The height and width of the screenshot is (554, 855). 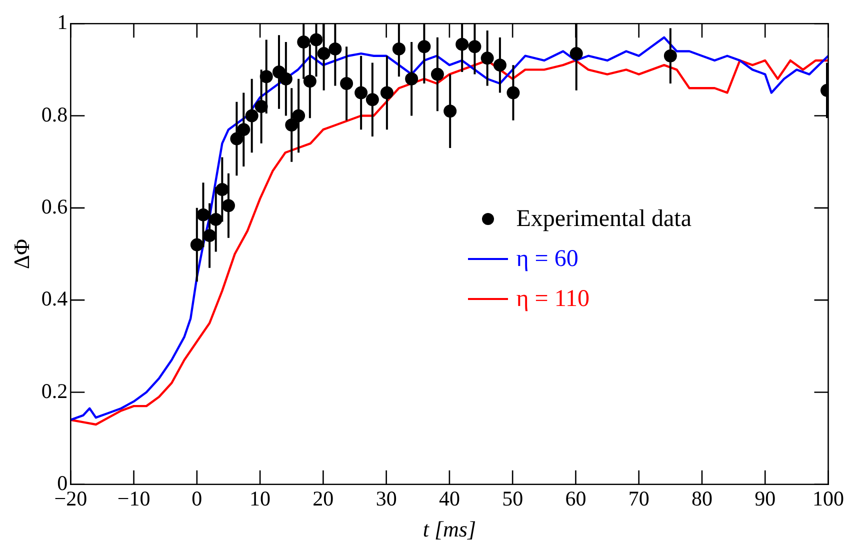 I want to click on x-tick-label: 60, so click(x=575, y=498).